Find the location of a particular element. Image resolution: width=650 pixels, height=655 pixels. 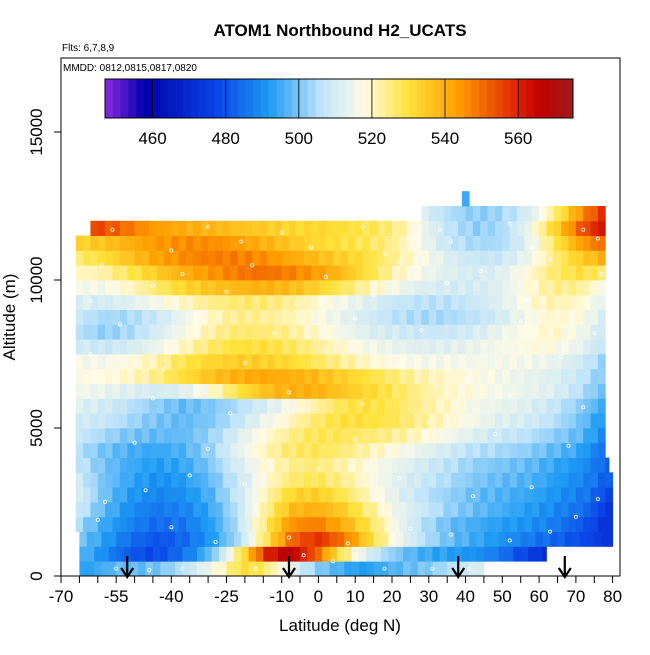

y-tick-label: 0 is located at coordinates (36, 575).